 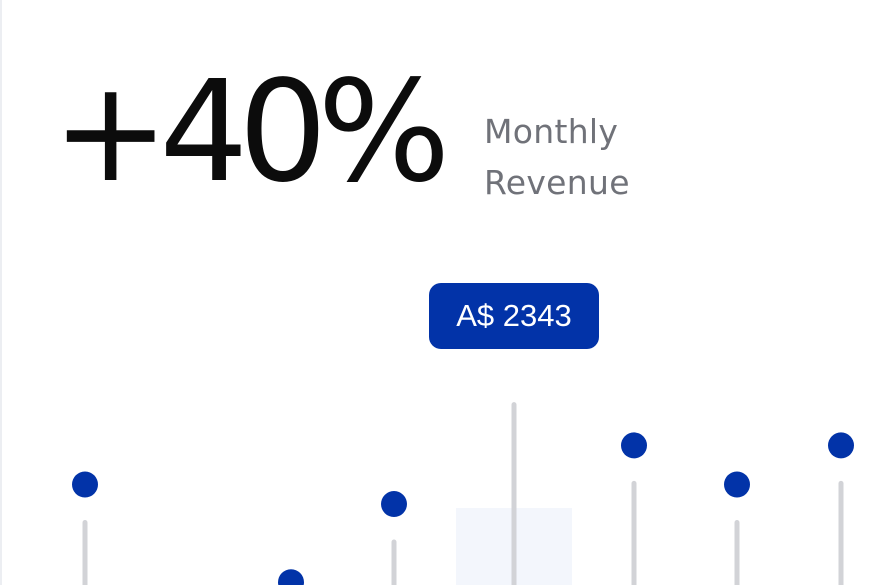 I want to click on revenue-percent-change: +40%, so click(x=251, y=132).